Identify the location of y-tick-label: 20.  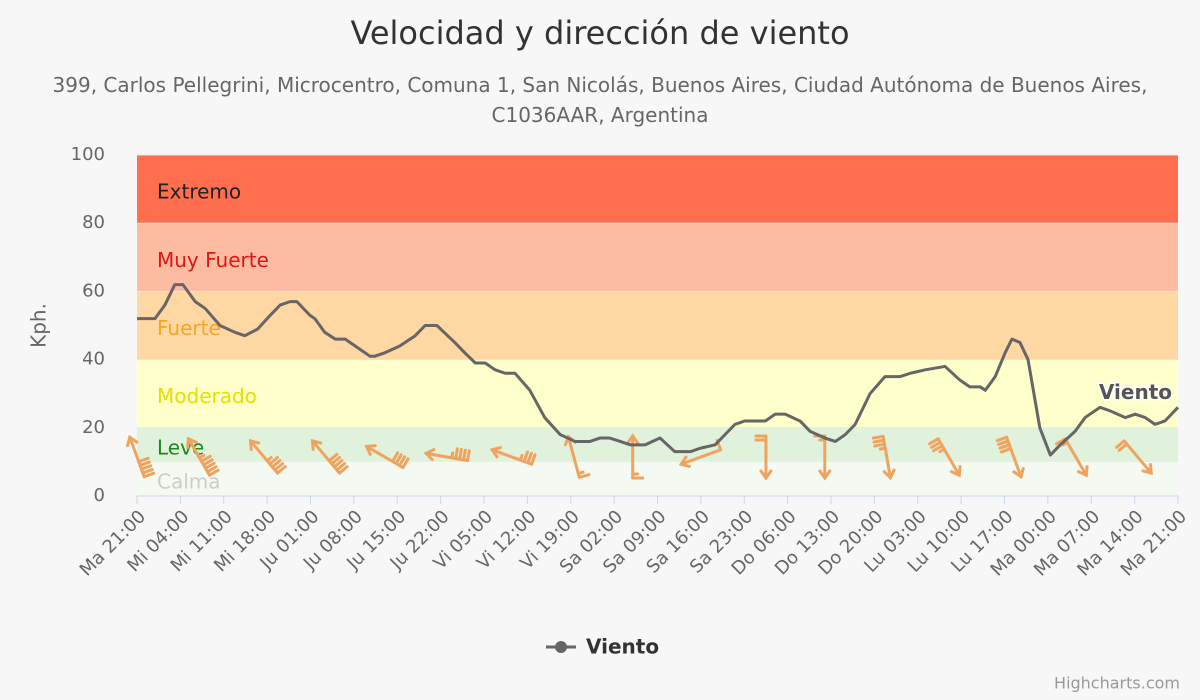
(93, 427).